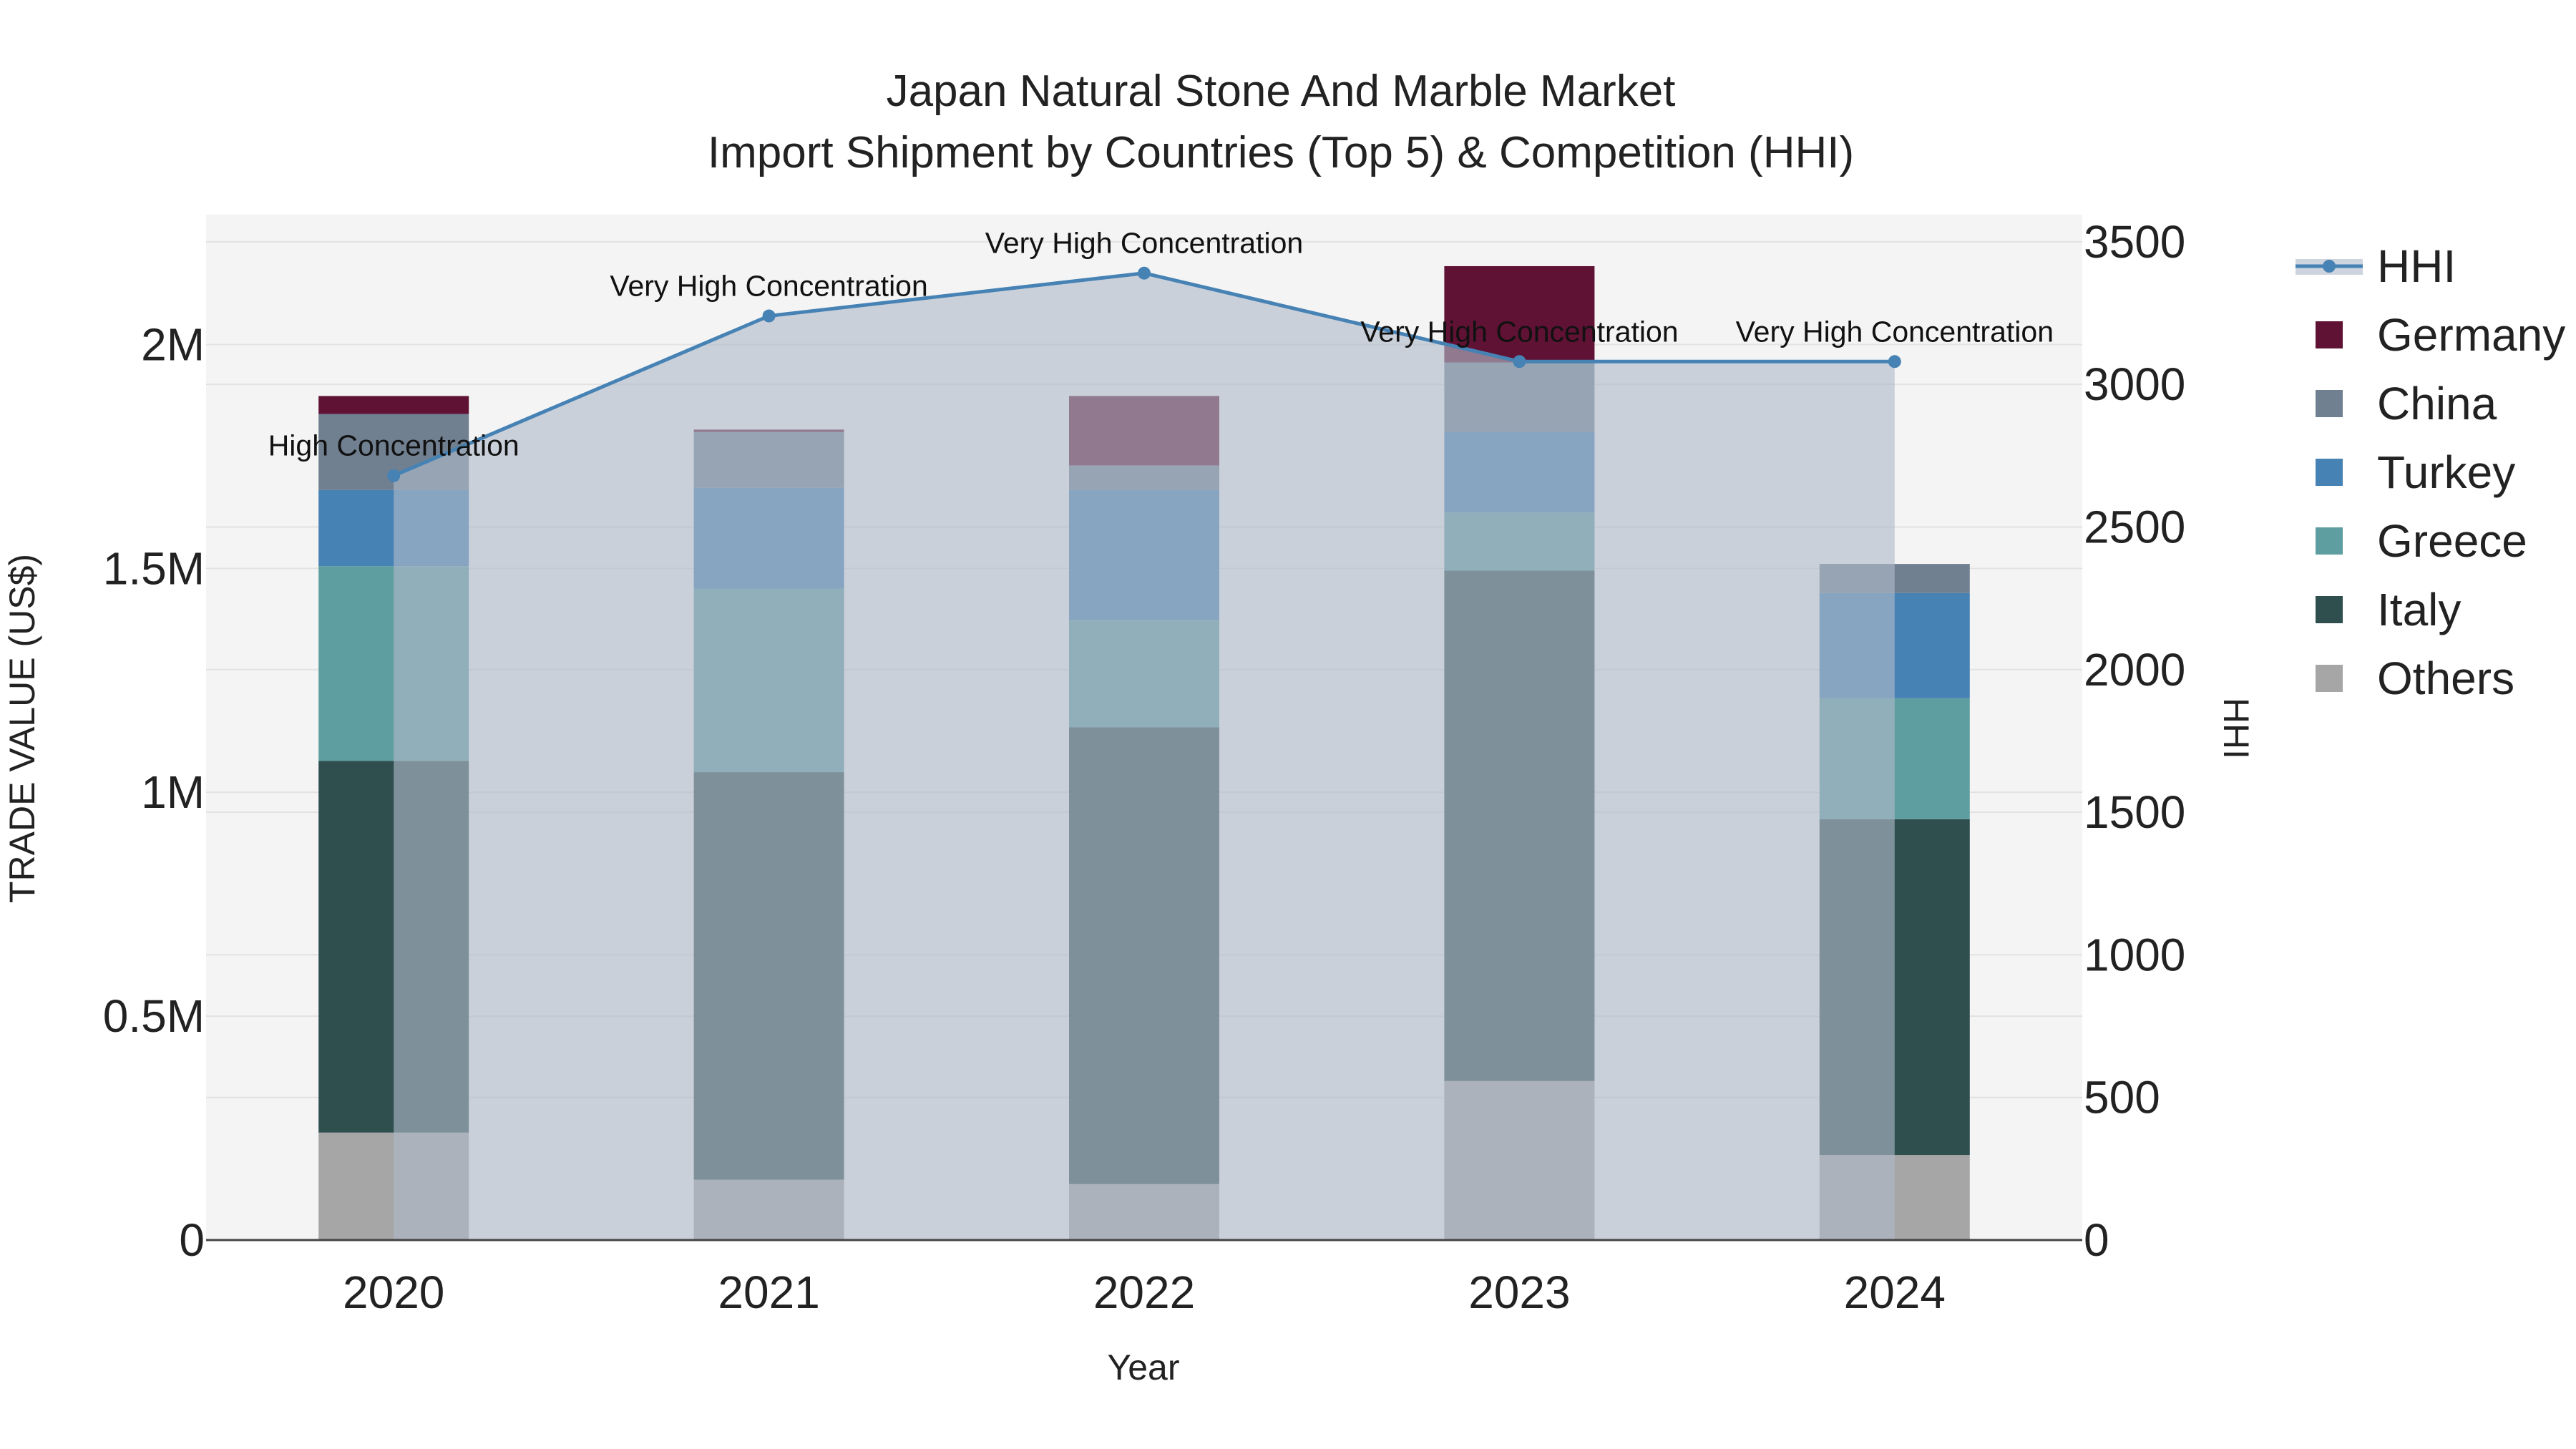  What do you see at coordinates (1895, 331) in the screenshot?
I see `hhi-annotation-2024: Very High Concentration` at bounding box center [1895, 331].